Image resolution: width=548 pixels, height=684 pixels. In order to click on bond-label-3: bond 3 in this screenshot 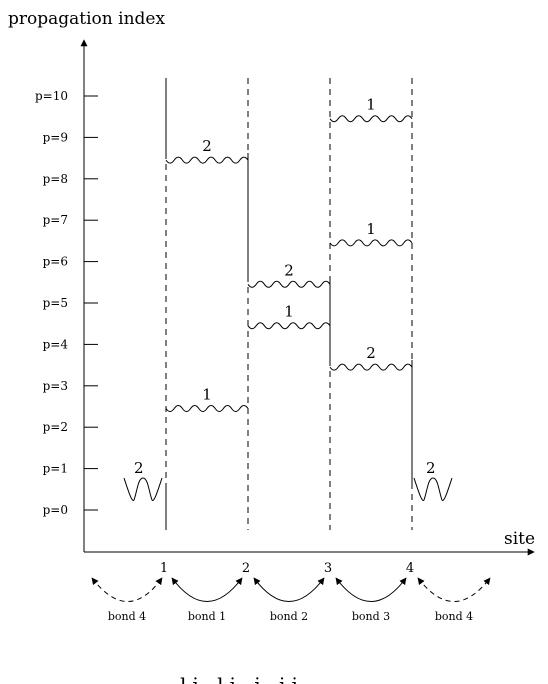, I will do `click(371, 616)`.